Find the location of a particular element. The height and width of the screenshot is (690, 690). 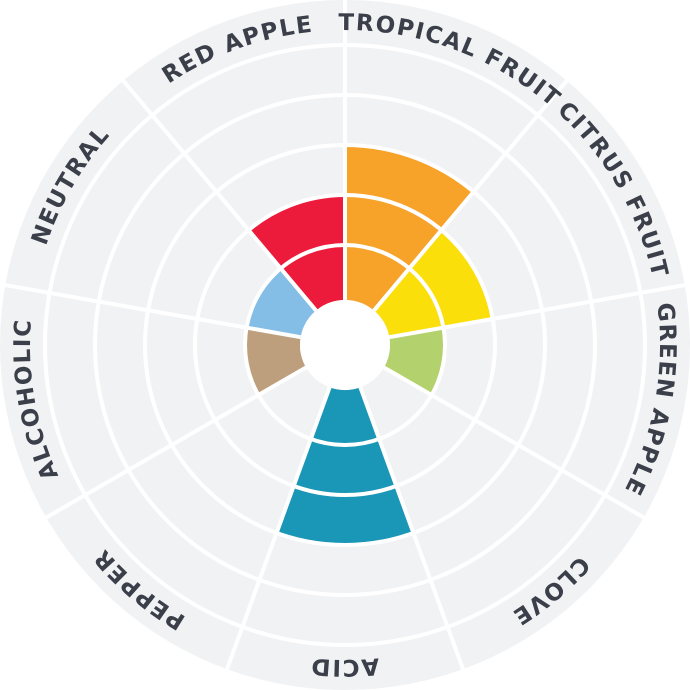

category-label: ACID is located at coordinates (344, 666).